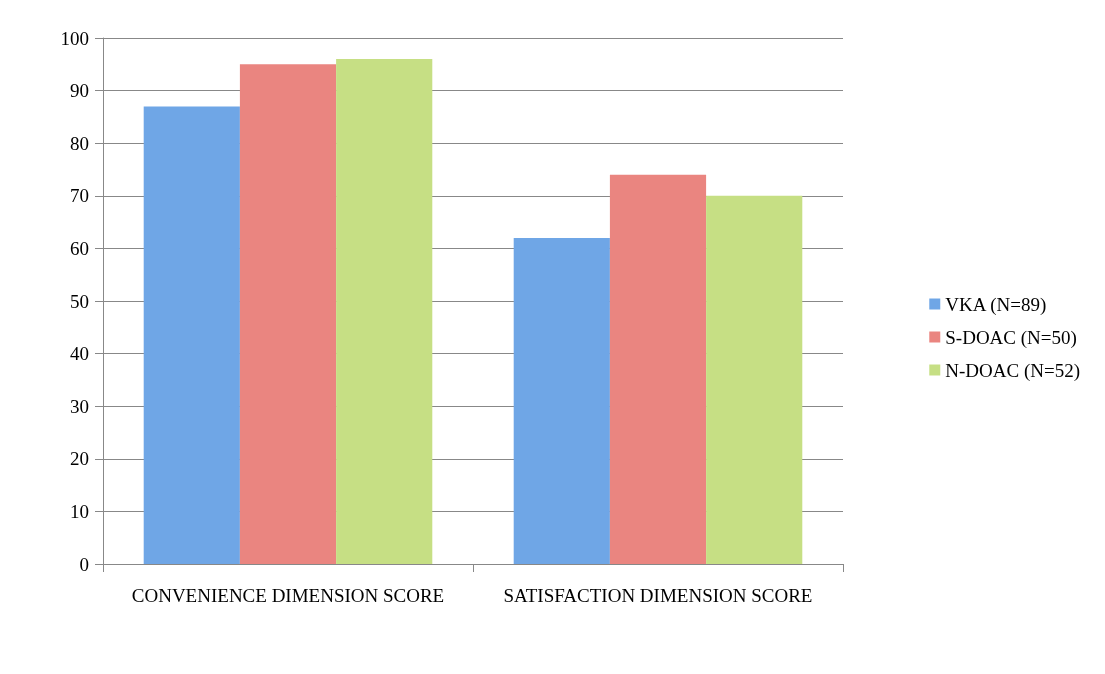 Image resolution: width=1105 pixels, height=674 pixels. What do you see at coordinates (1013, 370) in the screenshot?
I see `legend-label: N-DOAC (N=52)` at bounding box center [1013, 370].